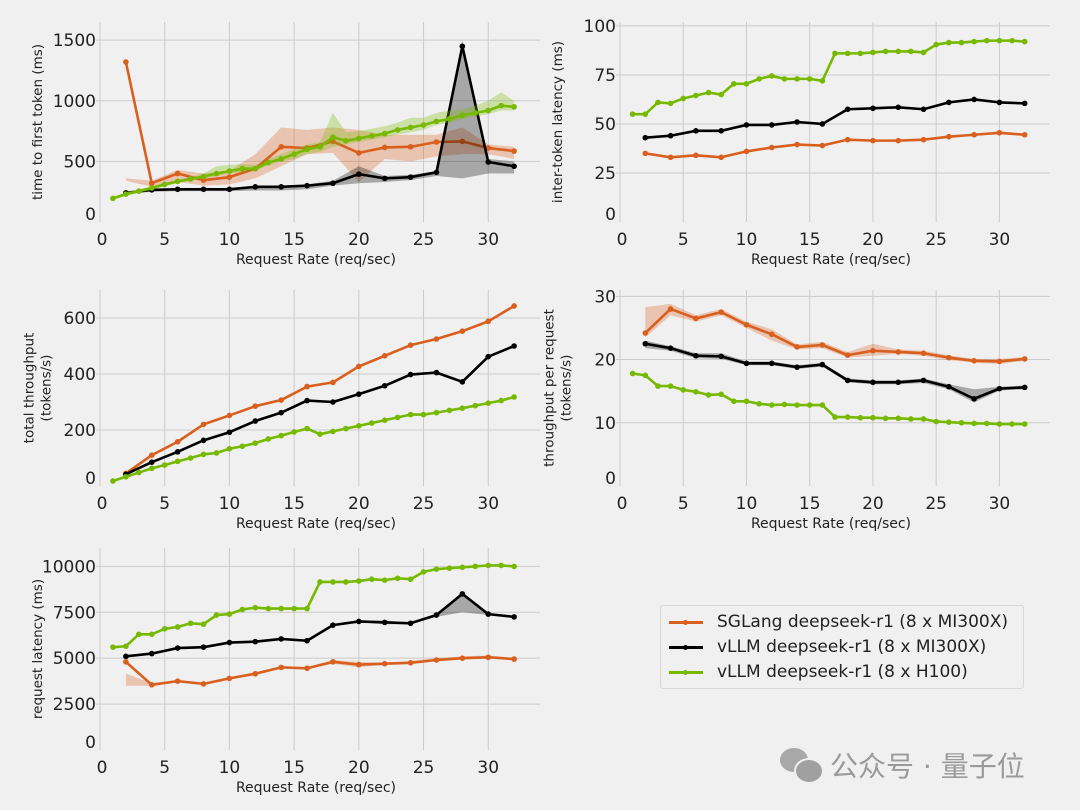 The height and width of the screenshot is (810, 1080). I want to click on y-axis-label: (tokens/s), so click(567, 388).